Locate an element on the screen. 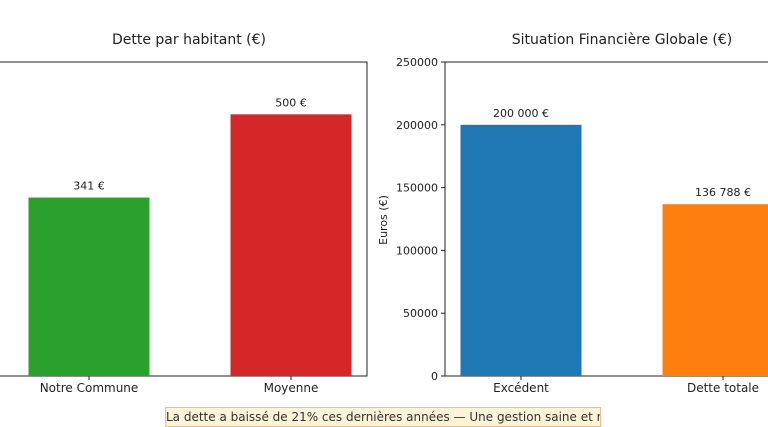 This screenshot has height=427, width=768. y-tick-label: 0 is located at coordinates (434, 376).